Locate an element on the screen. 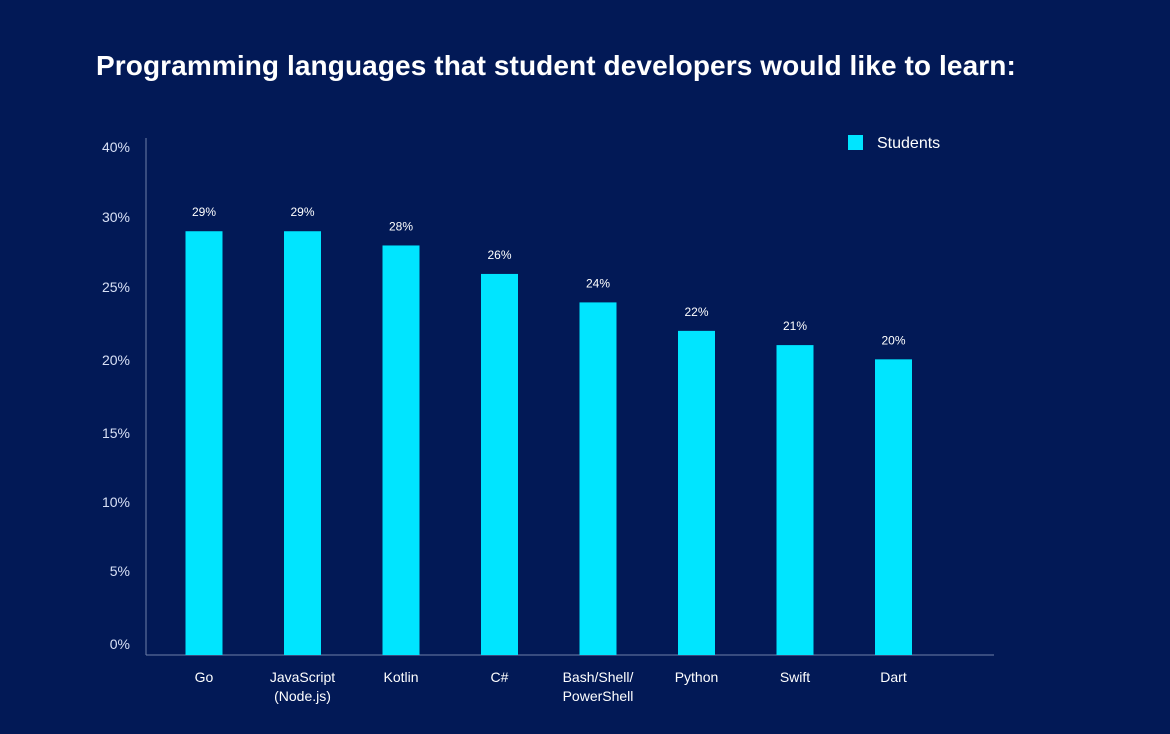 The image size is (1170, 734). x-category-label: Swift is located at coordinates (795, 677).